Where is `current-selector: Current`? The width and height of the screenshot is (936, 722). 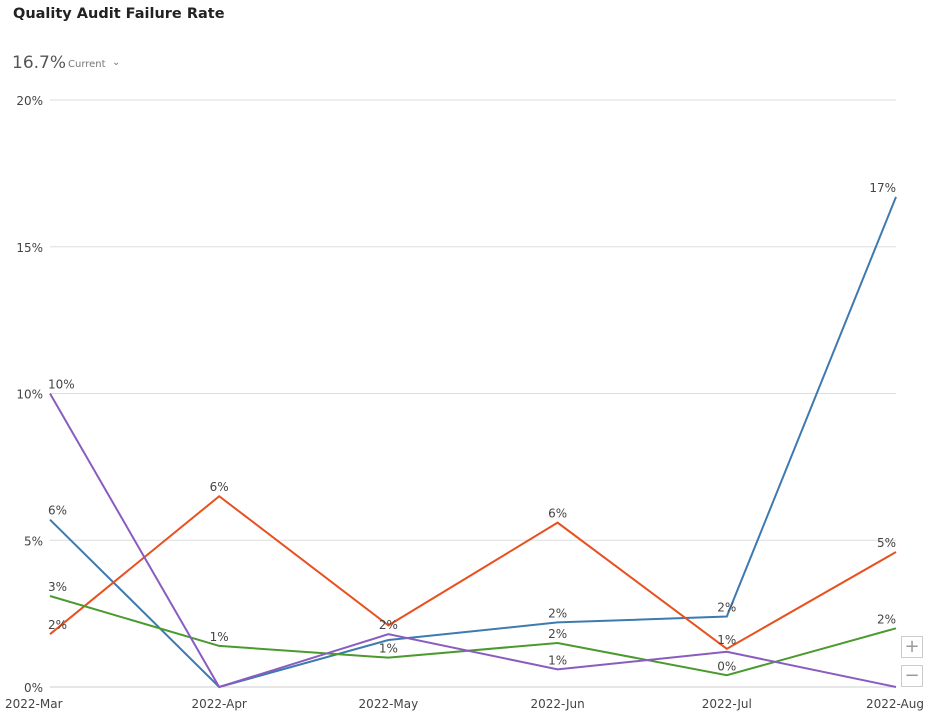
current-selector: Current is located at coordinates (87, 64).